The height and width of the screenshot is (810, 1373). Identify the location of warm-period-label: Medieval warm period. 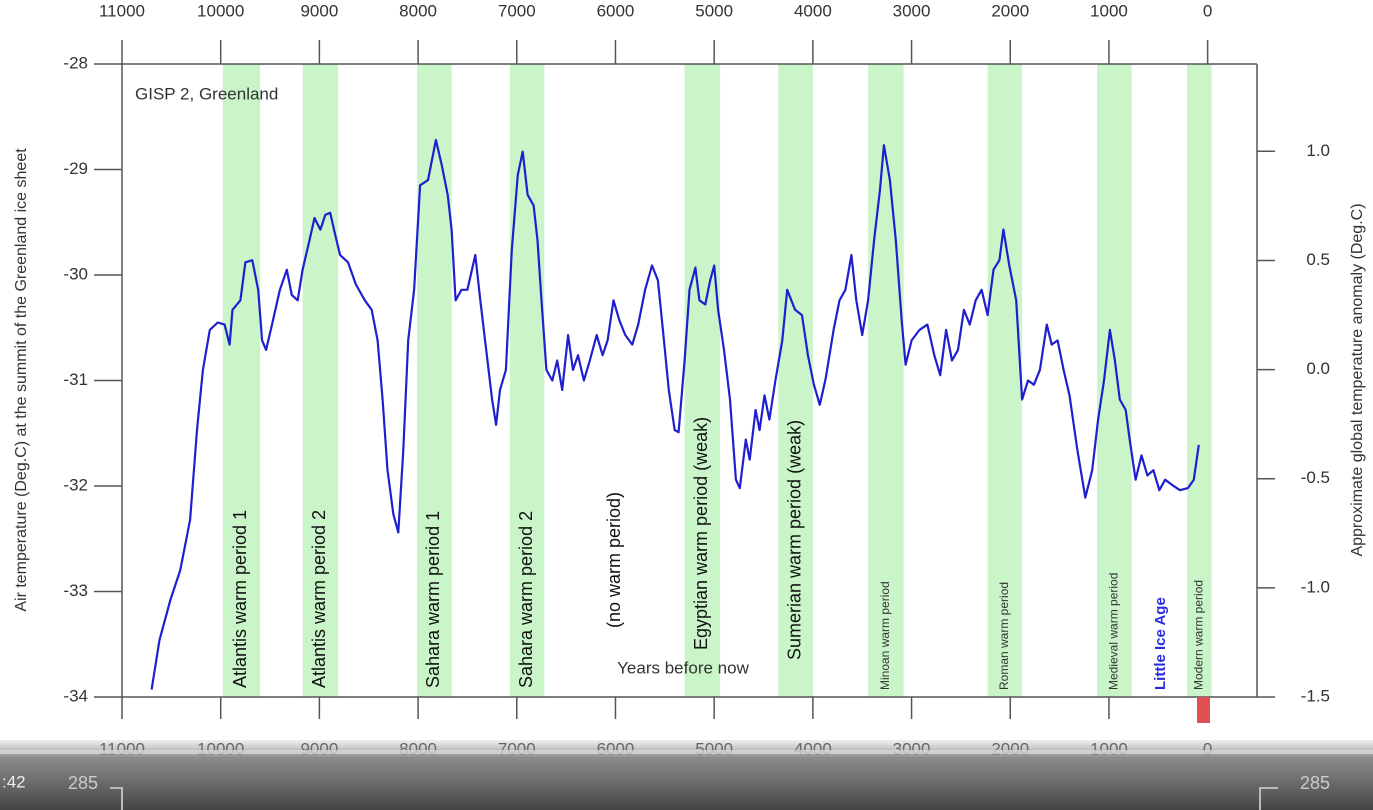
(1114, 631).